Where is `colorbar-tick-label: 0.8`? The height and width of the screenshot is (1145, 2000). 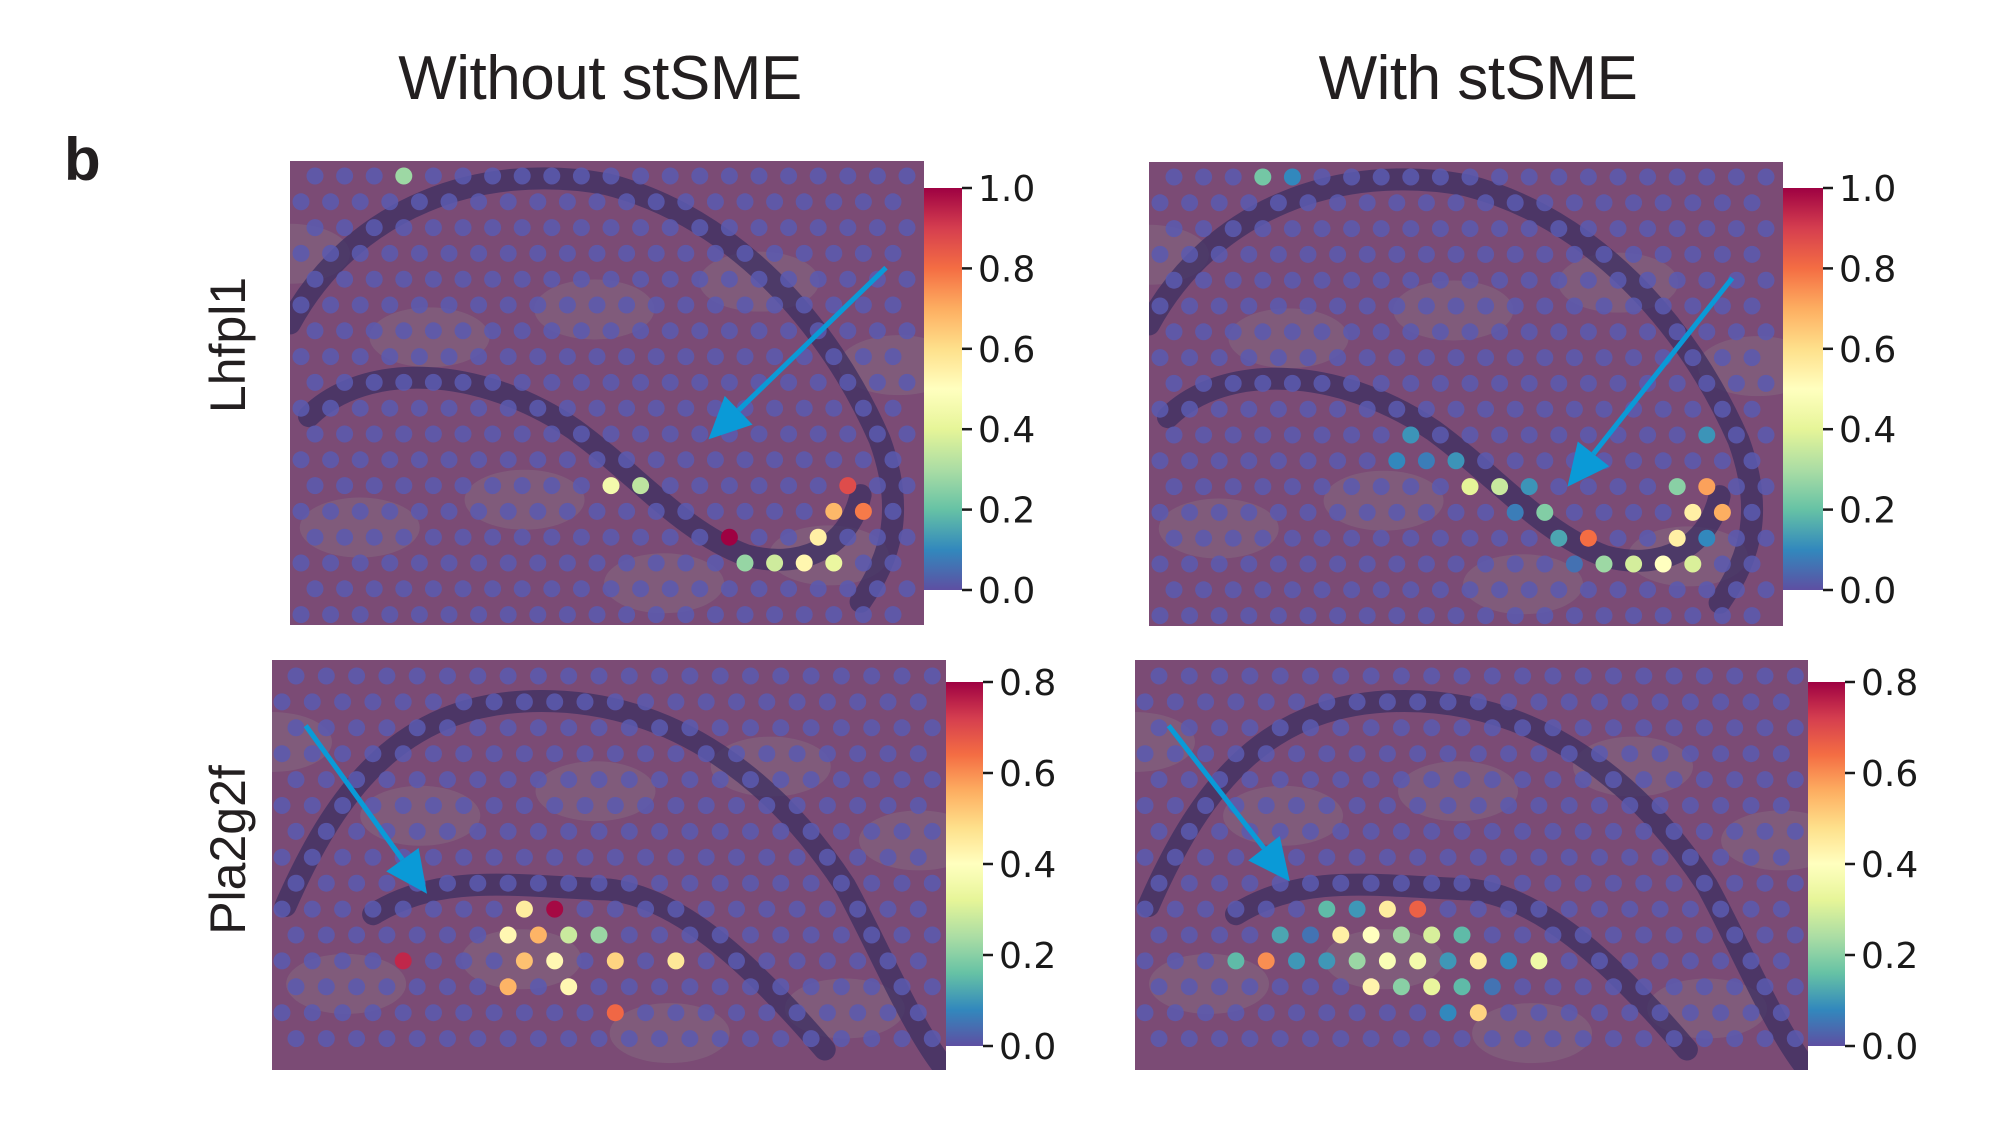
colorbar-tick-label: 0.8 is located at coordinates (1027, 683).